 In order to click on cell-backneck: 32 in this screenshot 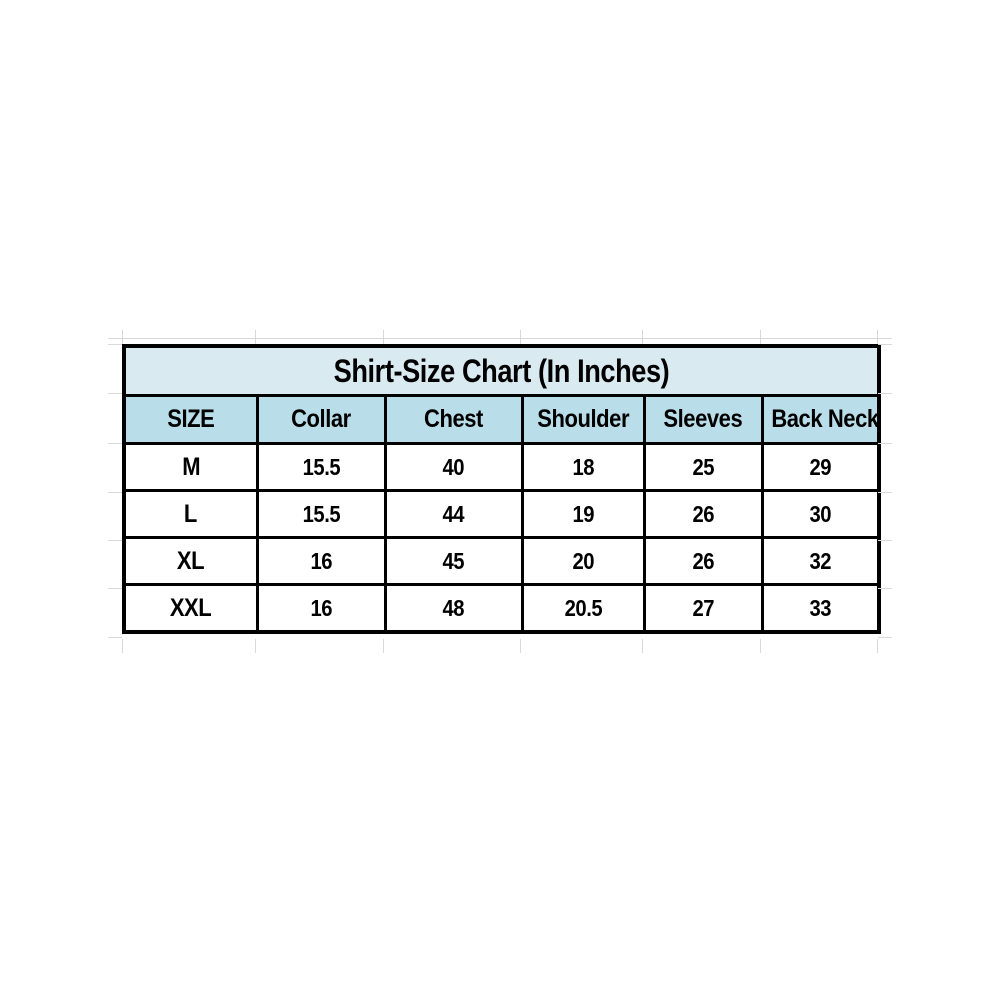, I will do `click(820, 561)`.